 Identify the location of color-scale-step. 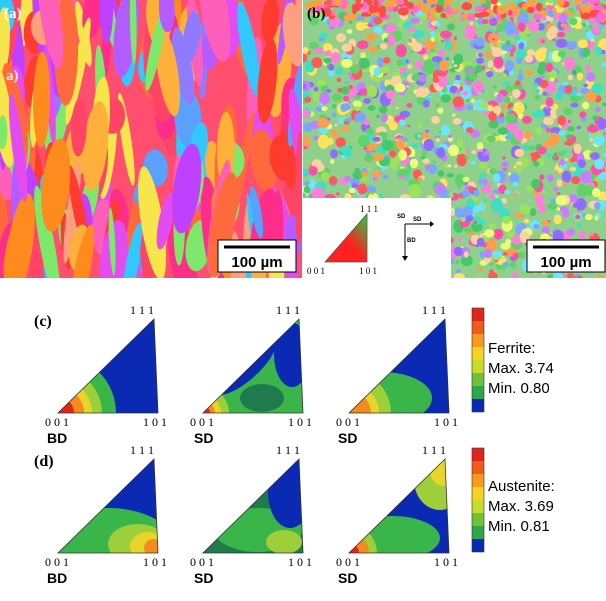
(478, 353).